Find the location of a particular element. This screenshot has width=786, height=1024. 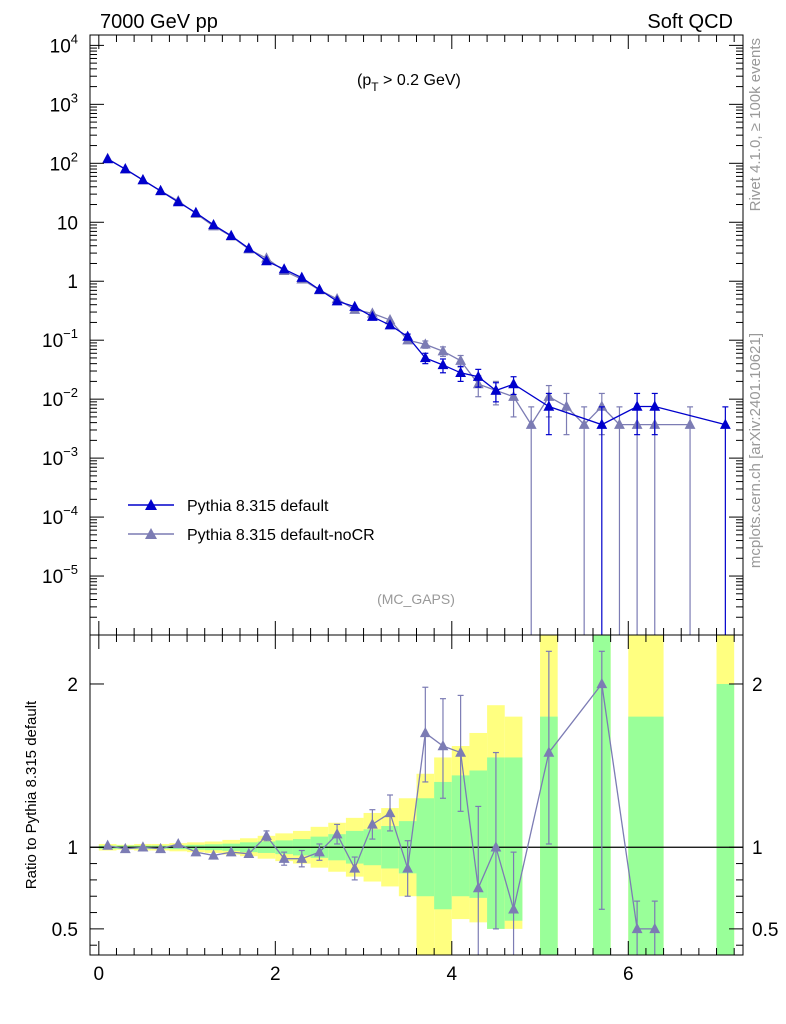

analysis-label: (MC_GAPS) is located at coordinates (416, 599).